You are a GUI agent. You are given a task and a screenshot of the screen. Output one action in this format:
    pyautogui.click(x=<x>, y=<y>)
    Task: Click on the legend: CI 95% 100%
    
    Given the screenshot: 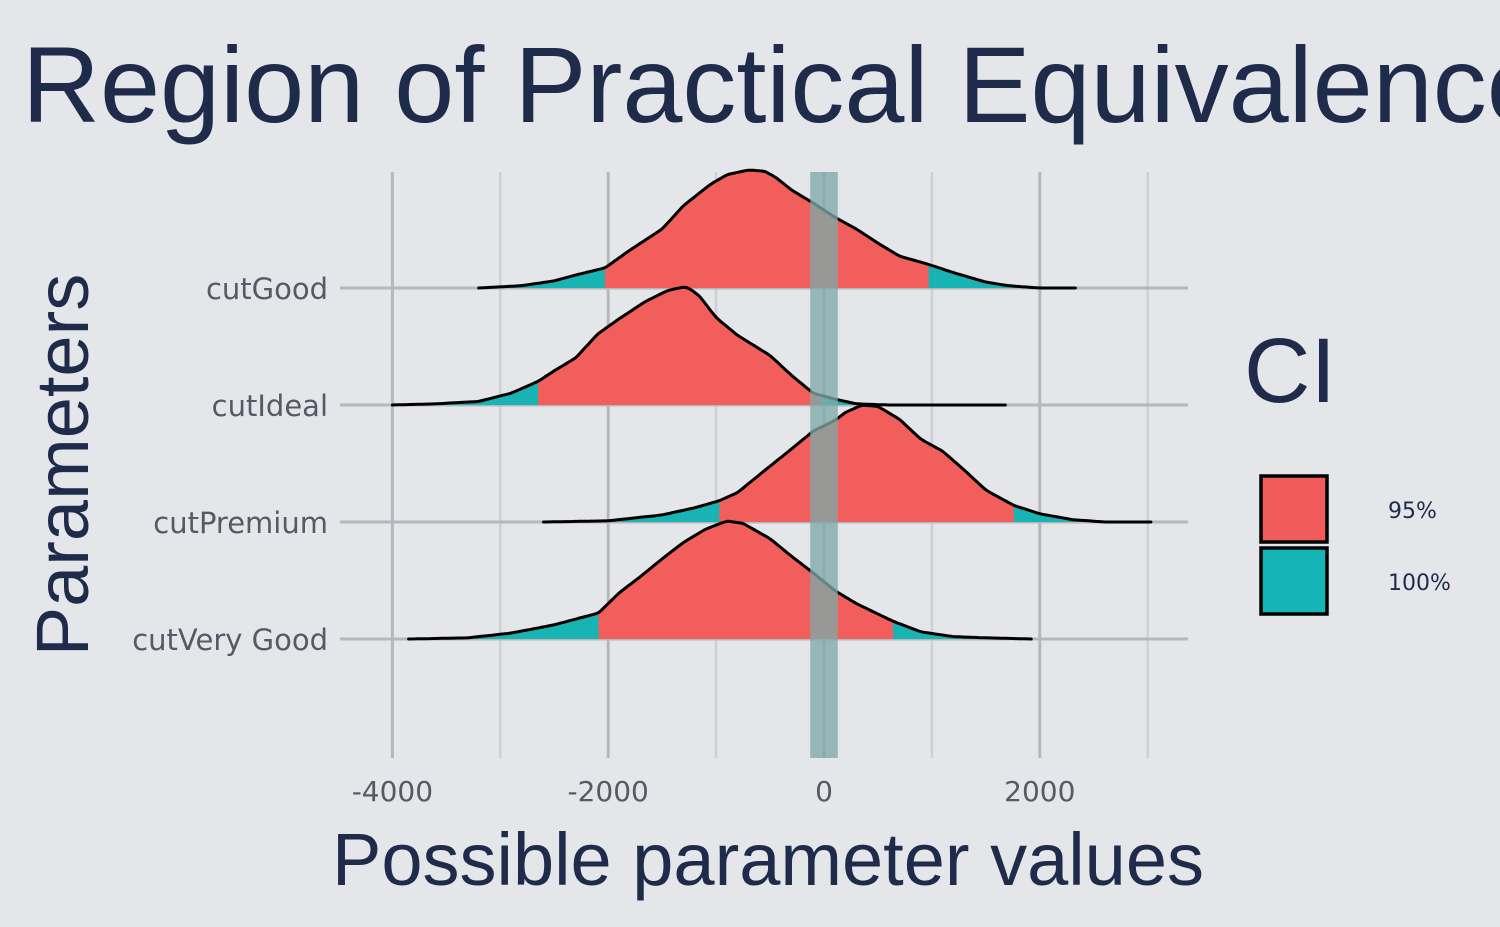 What is the action you would take?
    pyautogui.click(x=1347, y=468)
    